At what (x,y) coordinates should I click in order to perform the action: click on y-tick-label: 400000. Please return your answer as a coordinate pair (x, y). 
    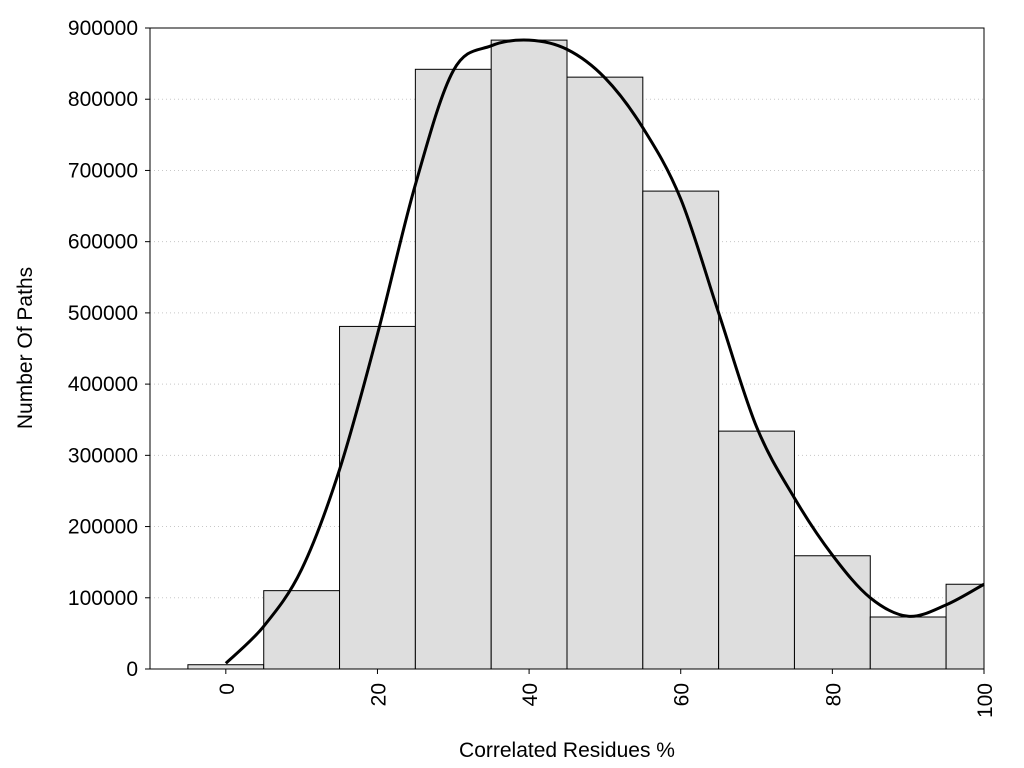
    Looking at the image, I should click on (103, 384).